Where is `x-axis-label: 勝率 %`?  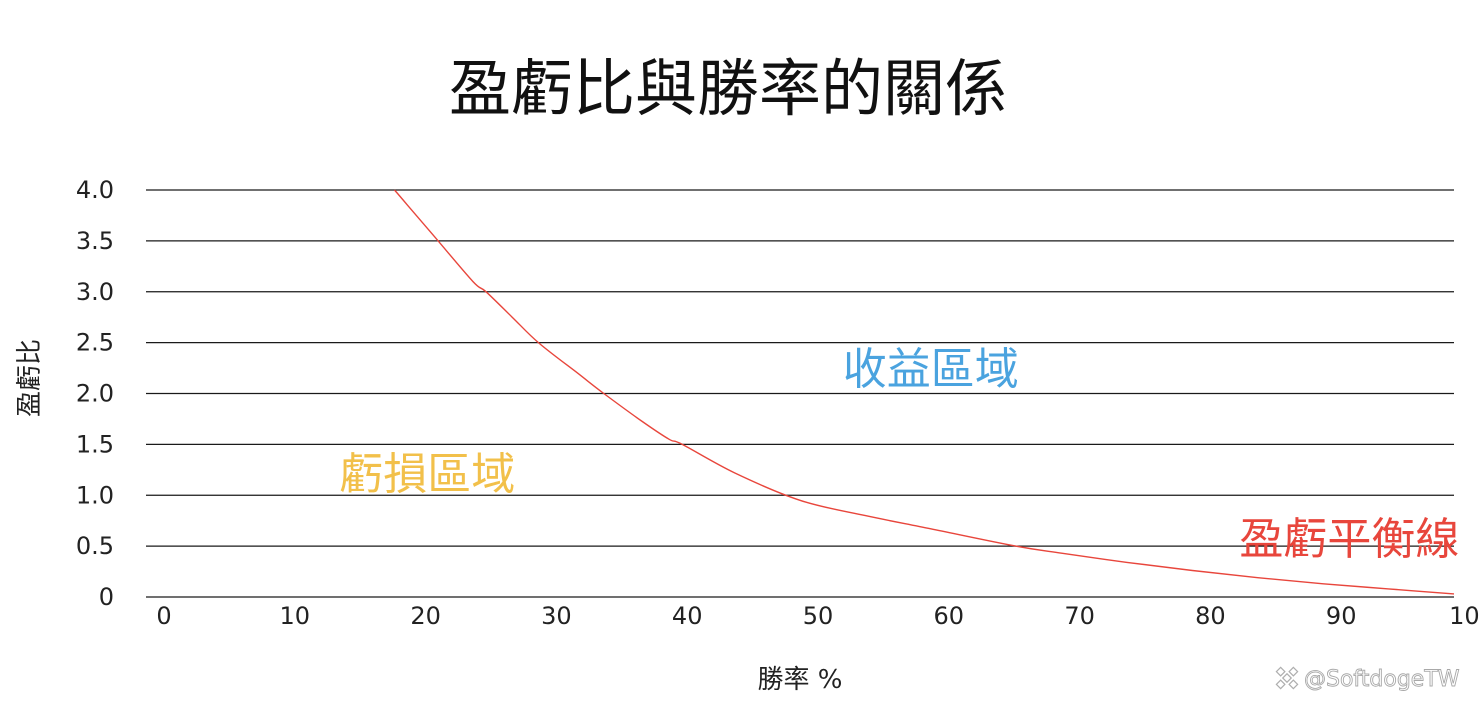
x-axis-label: 勝率 % is located at coordinates (800, 680).